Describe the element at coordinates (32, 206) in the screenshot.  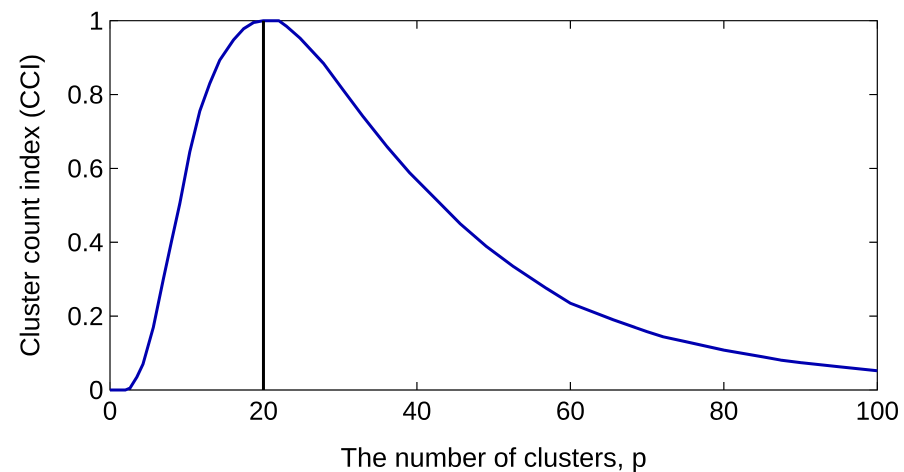
I see `y-axis-title: Cluster count index (CCI)` at that location.